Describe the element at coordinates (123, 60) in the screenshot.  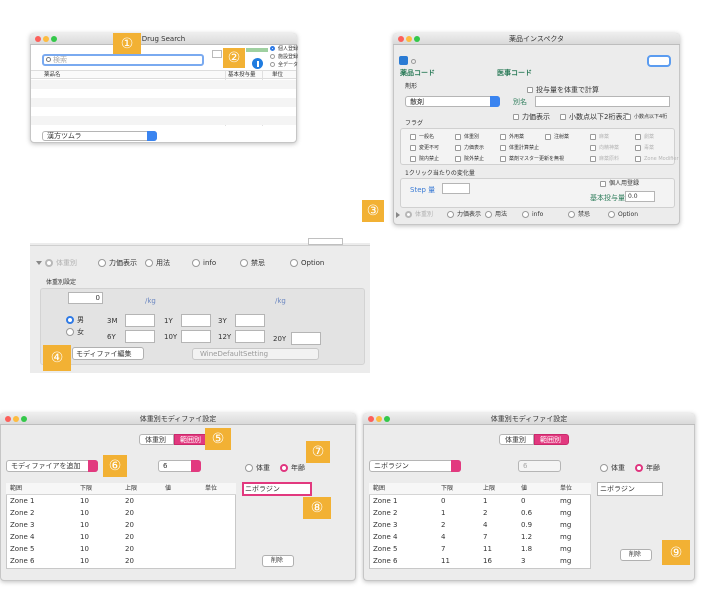
I see `search-field` at that location.